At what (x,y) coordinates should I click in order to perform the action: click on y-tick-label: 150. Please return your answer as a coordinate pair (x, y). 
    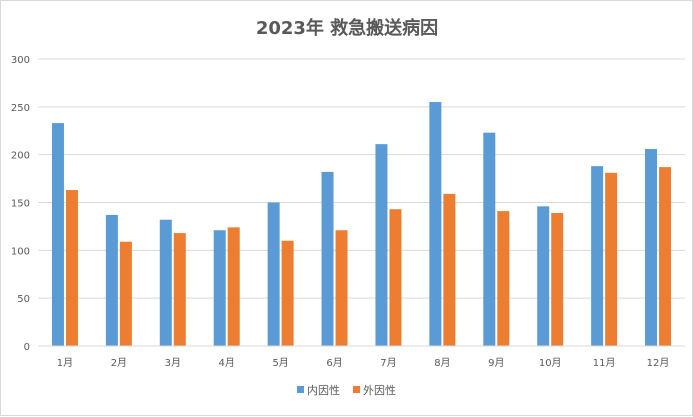
    Looking at the image, I should click on (20, 204).